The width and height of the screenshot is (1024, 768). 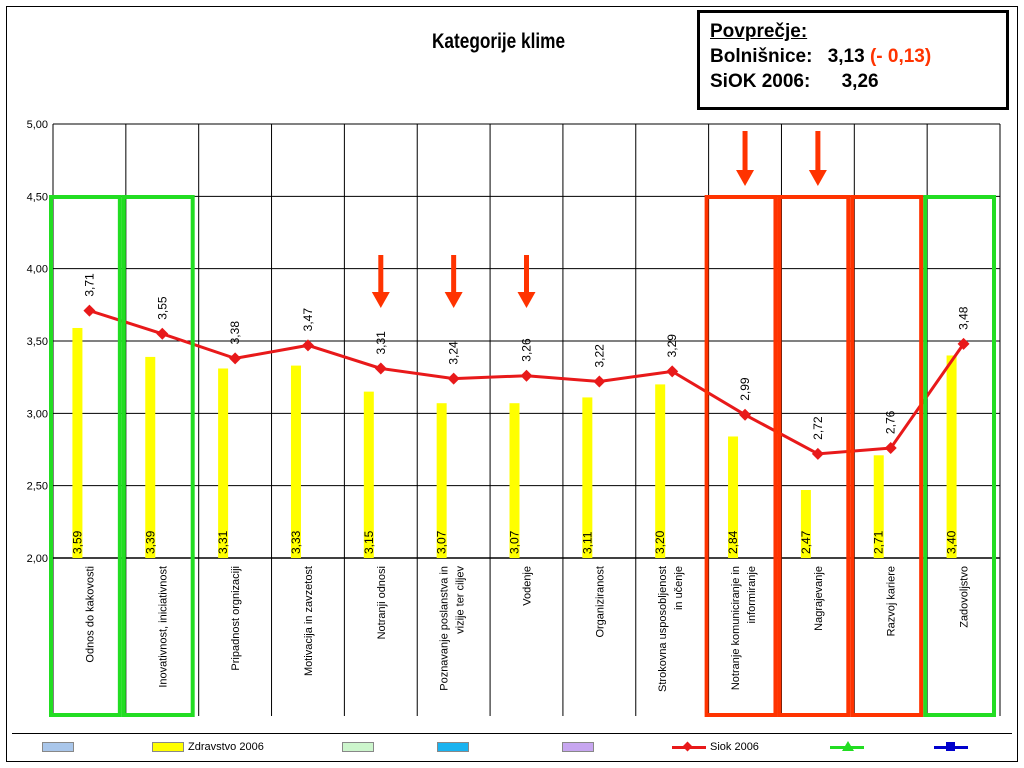 I want to click on line-data-label: 3,71, so click(x=89, y=285).